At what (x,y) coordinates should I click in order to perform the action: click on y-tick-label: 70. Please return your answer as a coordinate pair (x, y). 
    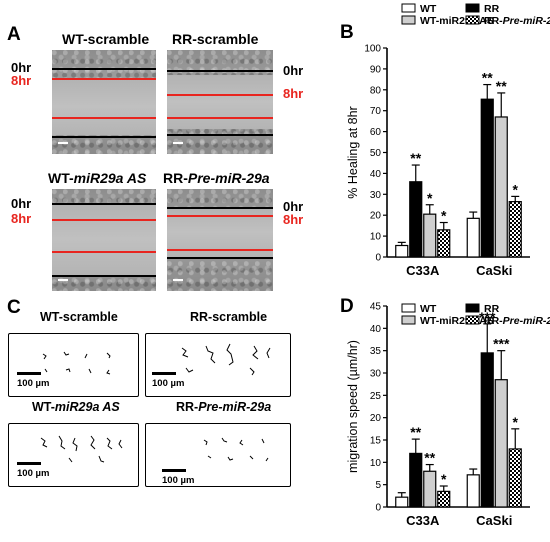
    Looking at the image, I should click on (376, 111).